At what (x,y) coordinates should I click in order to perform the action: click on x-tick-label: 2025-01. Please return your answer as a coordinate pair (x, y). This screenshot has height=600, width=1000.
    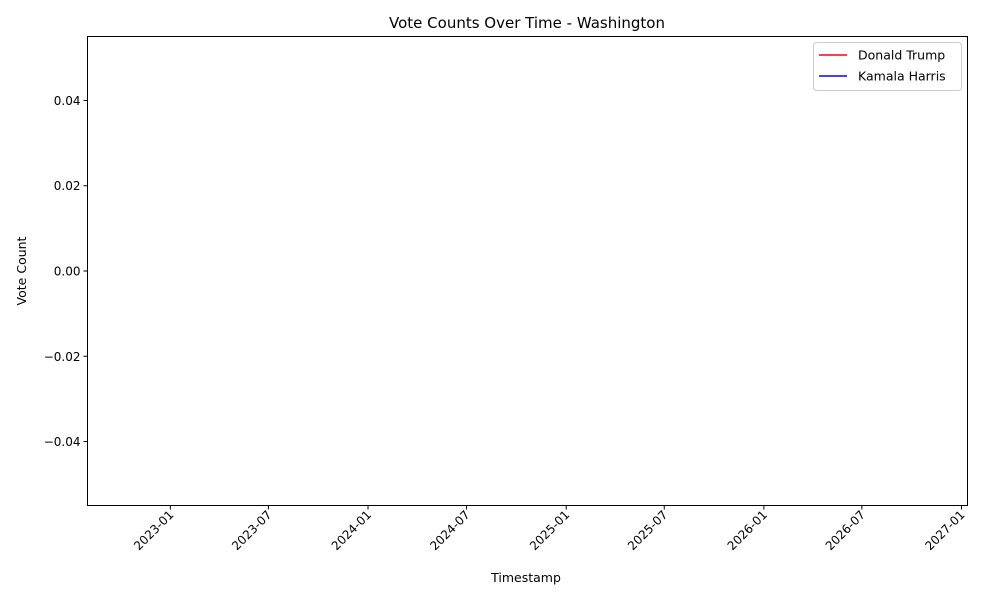
    Looking at the image, I should click on (549, 530).